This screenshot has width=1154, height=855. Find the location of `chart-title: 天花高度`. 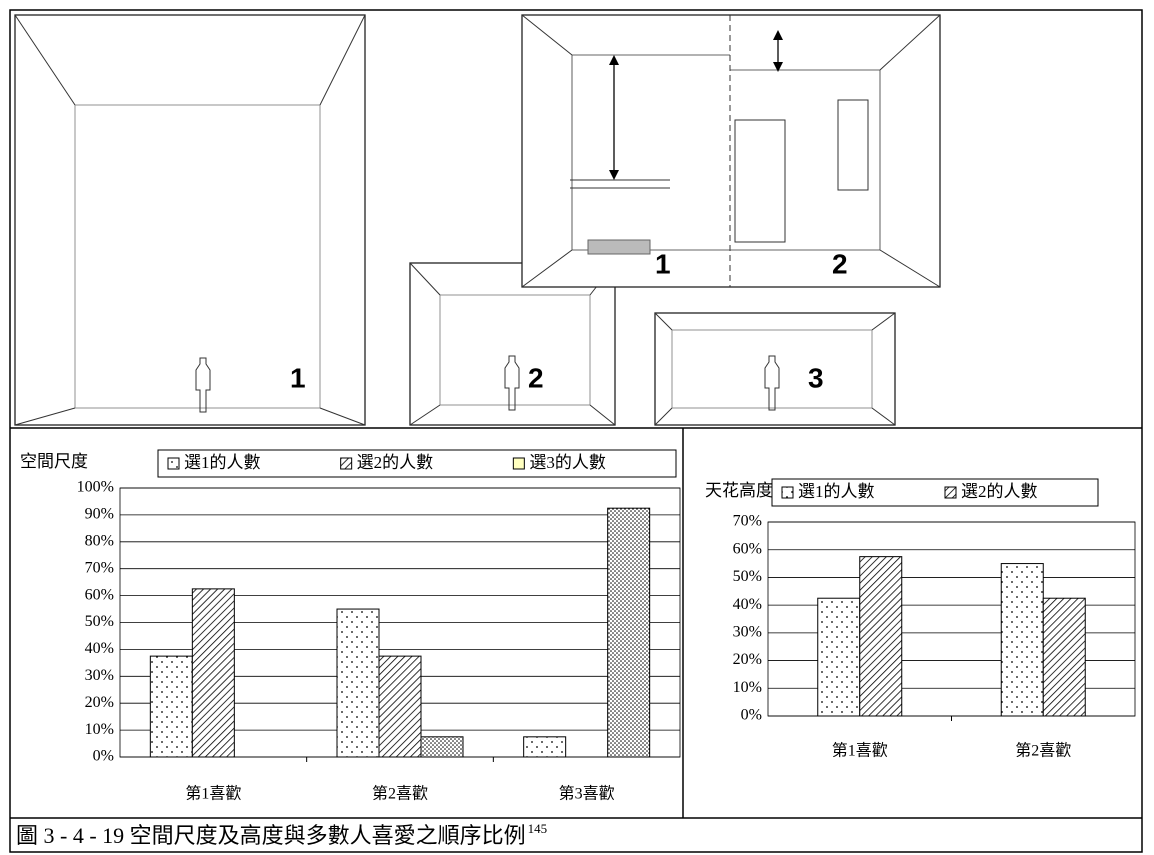

chart-title: 天花高度 is located at coordinates (739, 490).